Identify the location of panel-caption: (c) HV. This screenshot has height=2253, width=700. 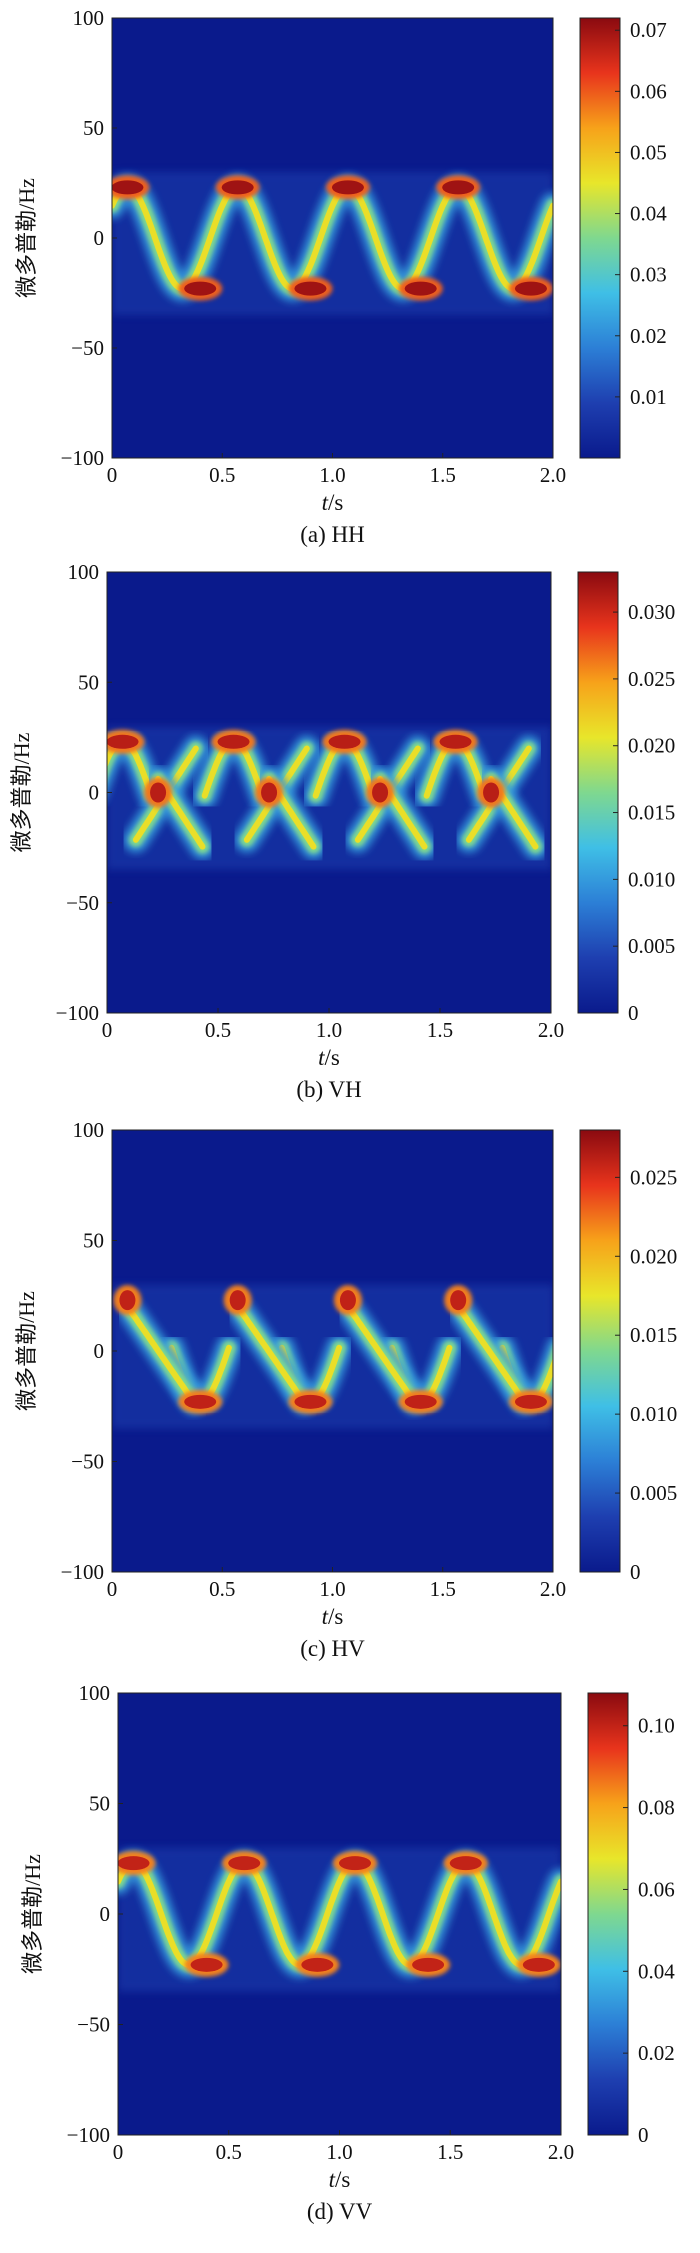
(332, 1648).